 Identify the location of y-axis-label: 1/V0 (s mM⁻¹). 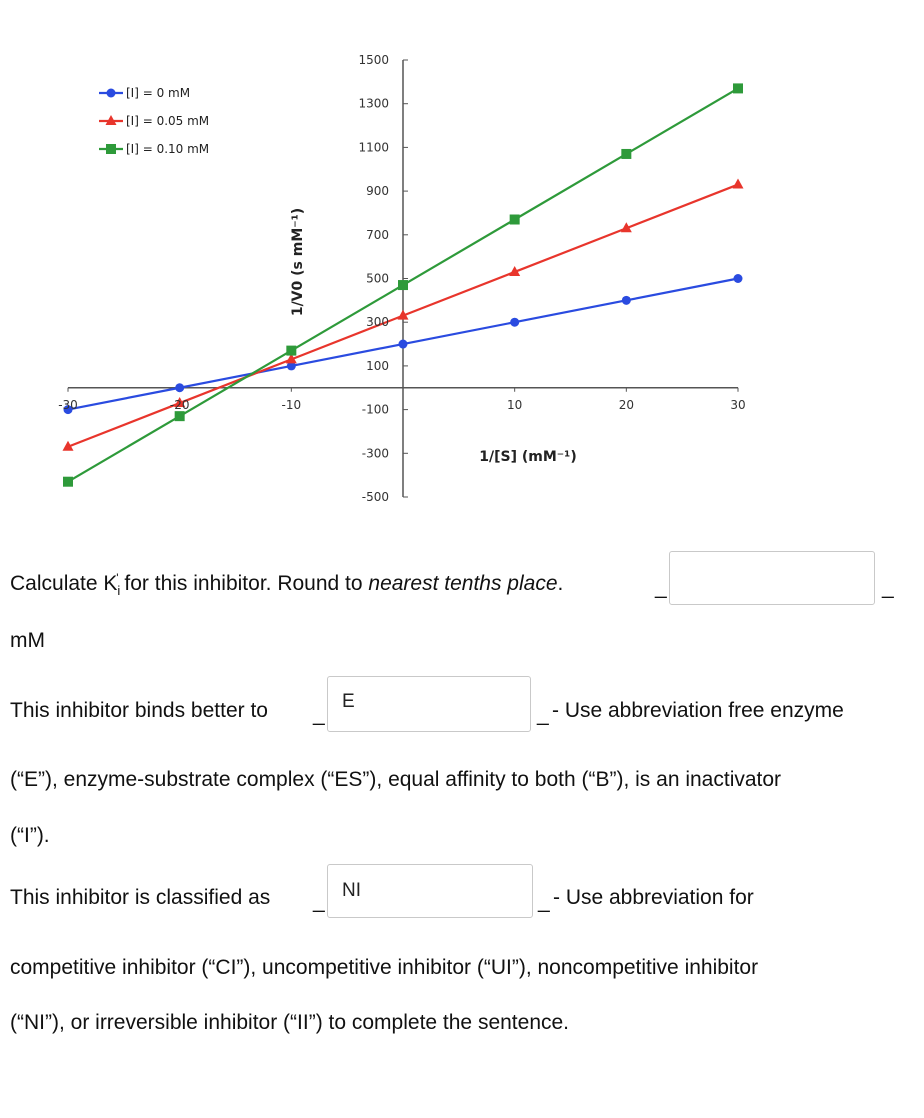
(298, 262).